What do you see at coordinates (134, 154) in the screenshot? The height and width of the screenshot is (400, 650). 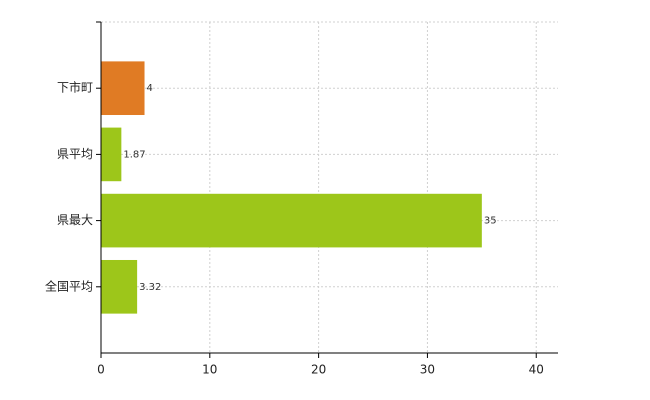 I see `value-label: 1.87` at bounding box center [134, 154].